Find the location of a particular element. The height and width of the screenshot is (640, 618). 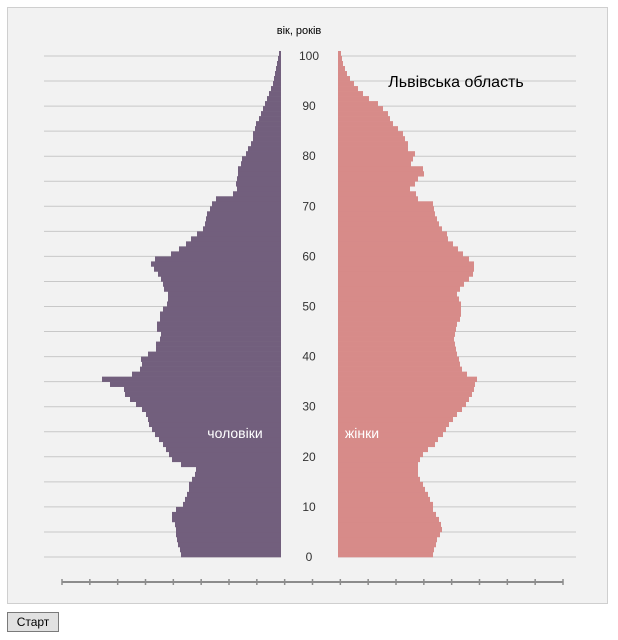

female-series-label: жінки is located at coordinates (362, 433).